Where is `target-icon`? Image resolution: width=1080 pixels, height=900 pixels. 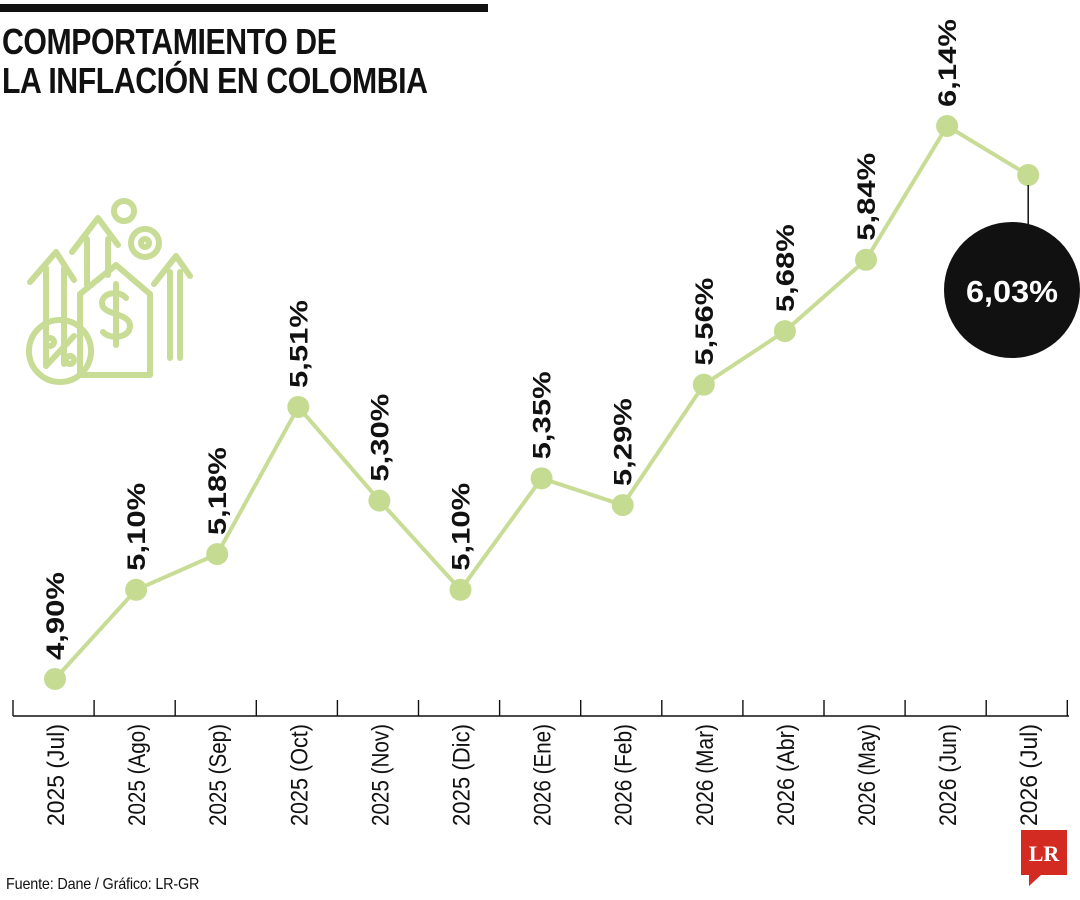
target-icon is located at coordinates (145, 243).